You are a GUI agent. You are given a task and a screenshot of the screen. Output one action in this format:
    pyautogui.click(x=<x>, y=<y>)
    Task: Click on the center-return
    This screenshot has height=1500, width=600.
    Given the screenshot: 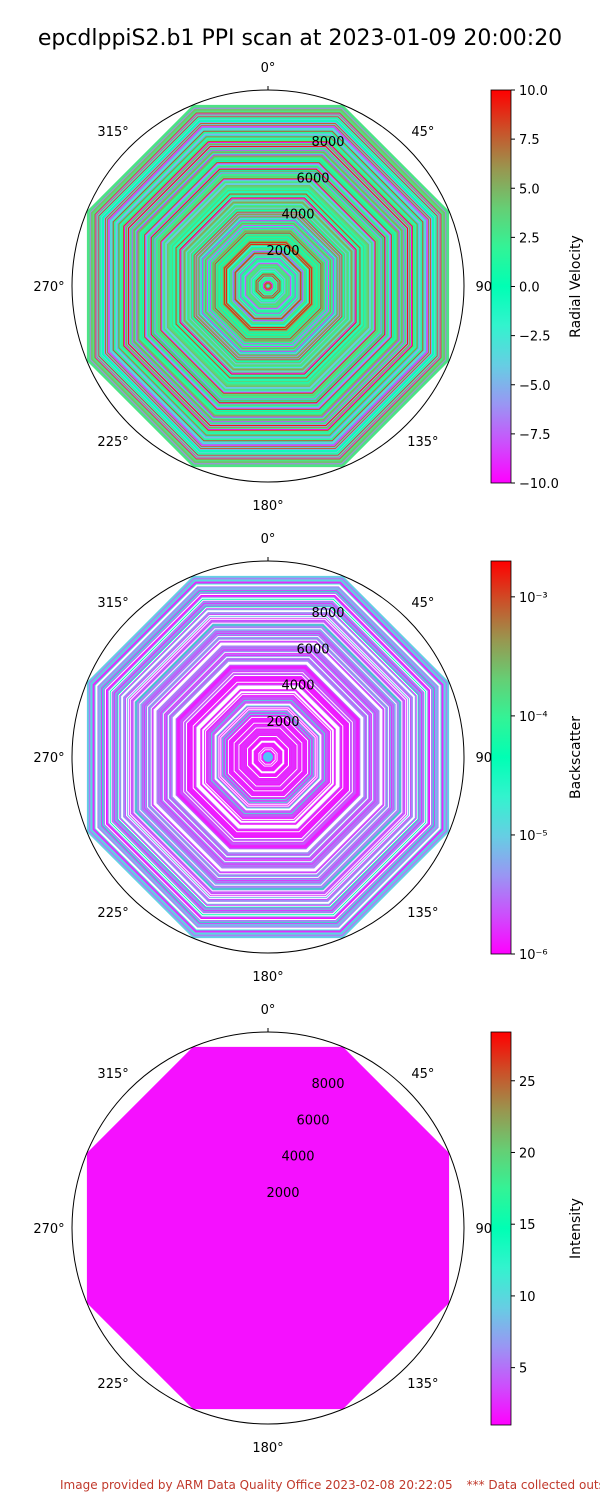 What is the action you would take?
    pyautogui.click(x=268, y=757)
    